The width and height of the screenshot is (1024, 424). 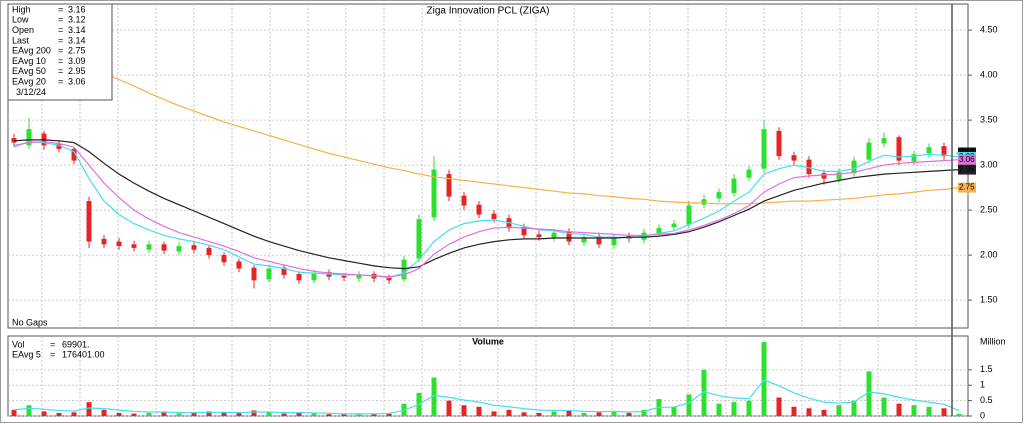 What do you see at coordinates (488, 341) in the screenshot?
I see `volume-title: Volume` at bounding box center [488, 341].